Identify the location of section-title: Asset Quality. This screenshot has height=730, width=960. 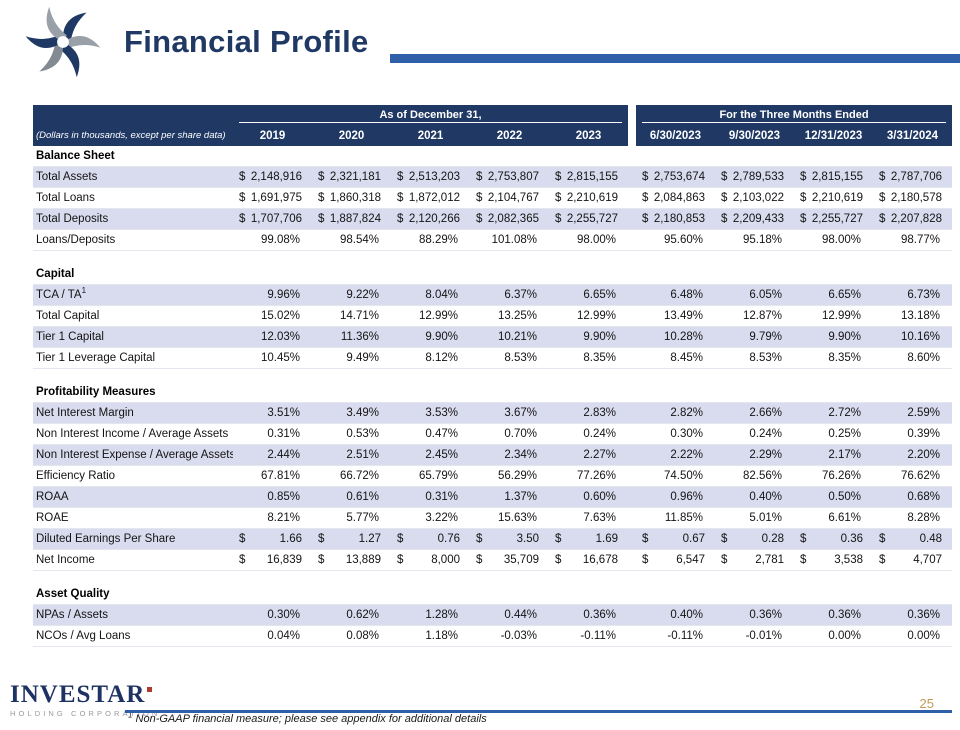
(73, 594).